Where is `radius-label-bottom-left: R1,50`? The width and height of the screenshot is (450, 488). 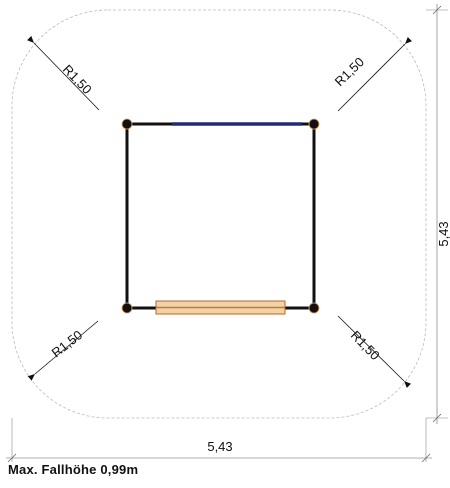 radius-label-bottom-left: R1,50 is located at coordinates (67, 343).